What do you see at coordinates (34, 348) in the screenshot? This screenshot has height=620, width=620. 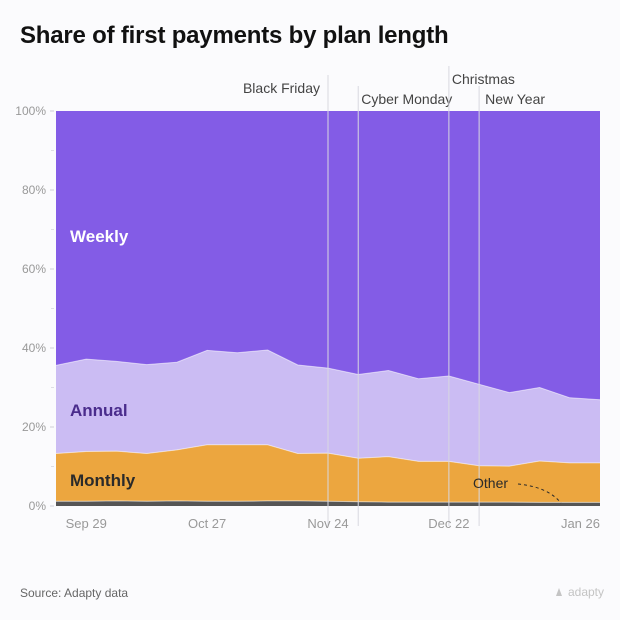 I see `y-tick-label: 40%` at bounding box center [34, 348].